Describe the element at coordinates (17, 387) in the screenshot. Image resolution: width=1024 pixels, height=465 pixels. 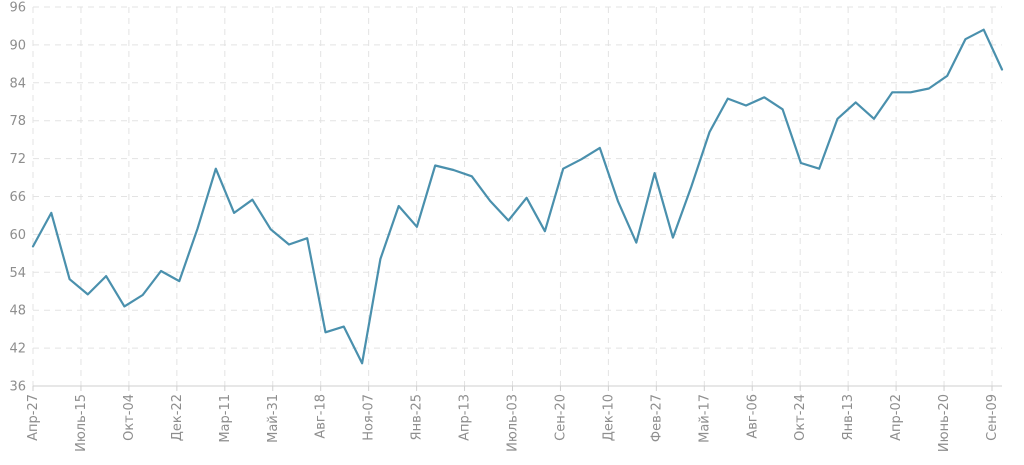
I see `y-tick-label: 36` at that location.